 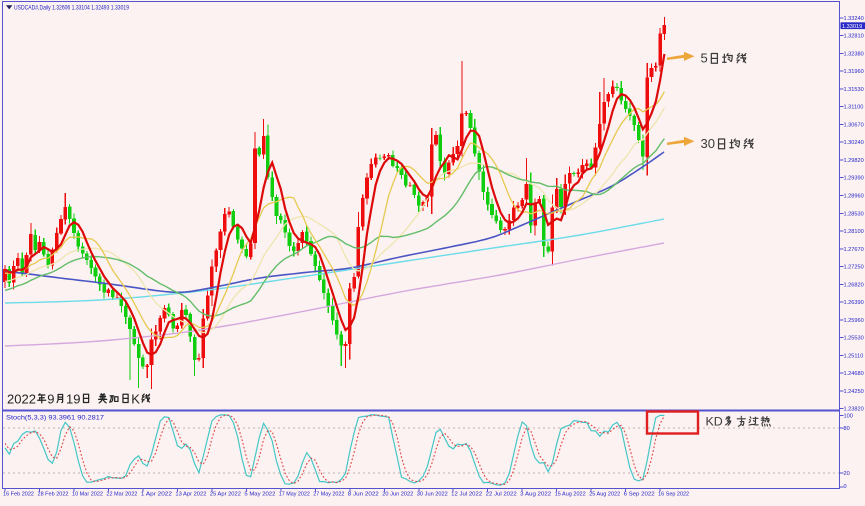 What do you see at coordinates (854, 356) in the screenshot?
I see `svg-text: 1.25110` at bounding box center [854, 356].